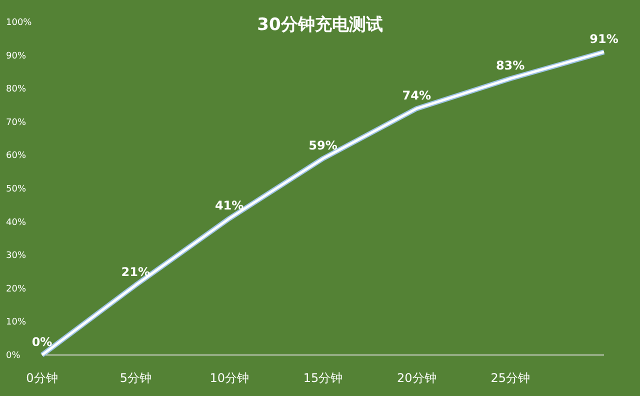  I want to click on y-tick-label: 90%, so click(16, 56).